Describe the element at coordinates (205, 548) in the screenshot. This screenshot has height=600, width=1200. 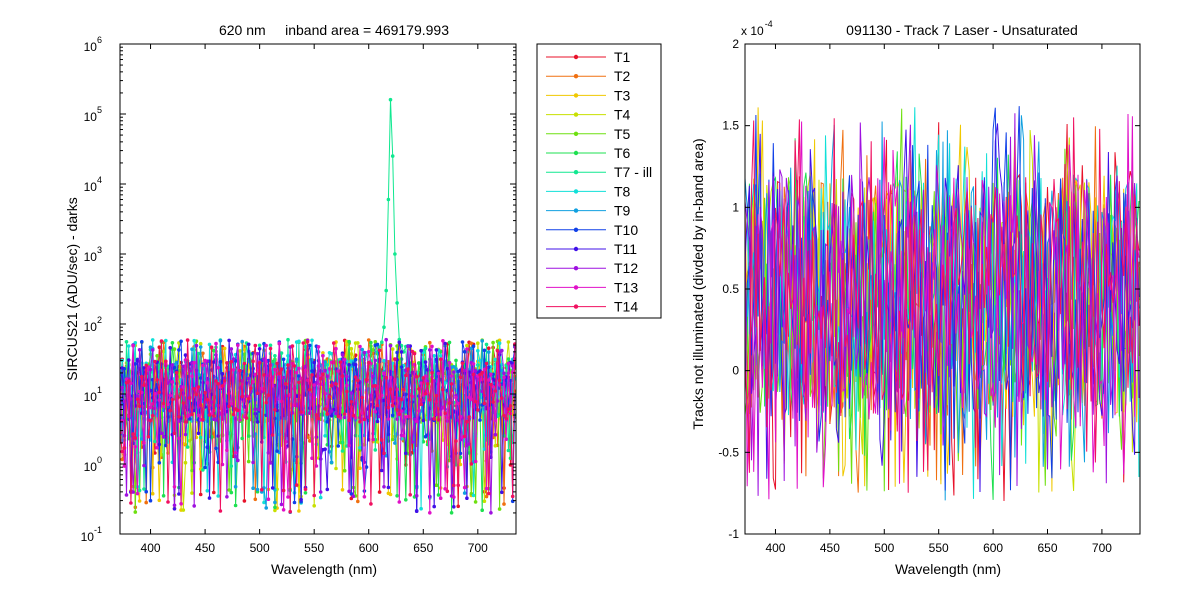
I see `left-x-tick-label: 450` at that location.